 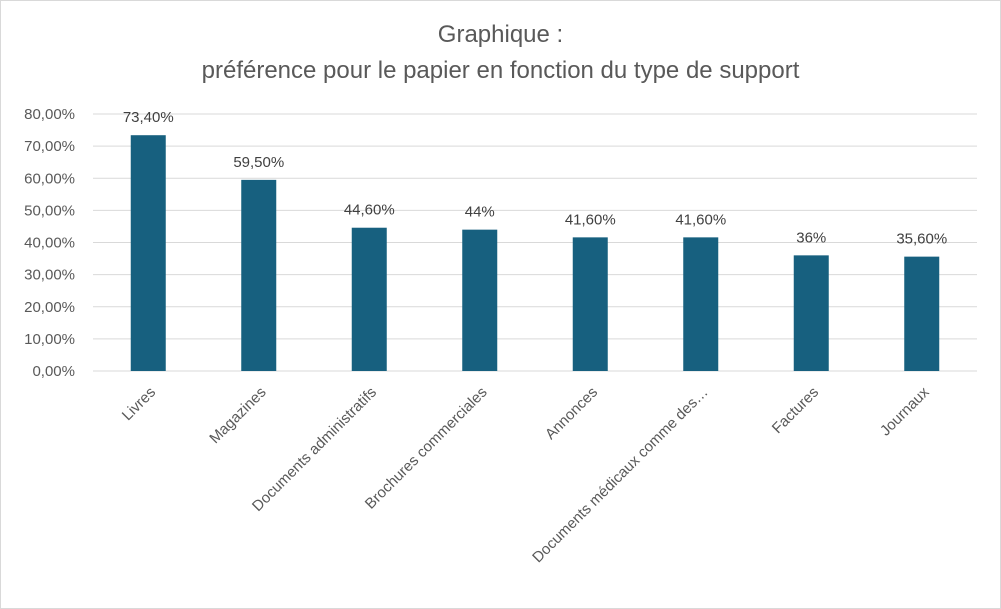 What do you see at coordinates (237, 415) in the screenshot?
I see `x-category-label: Magazines` at bounding box center [237, 415].